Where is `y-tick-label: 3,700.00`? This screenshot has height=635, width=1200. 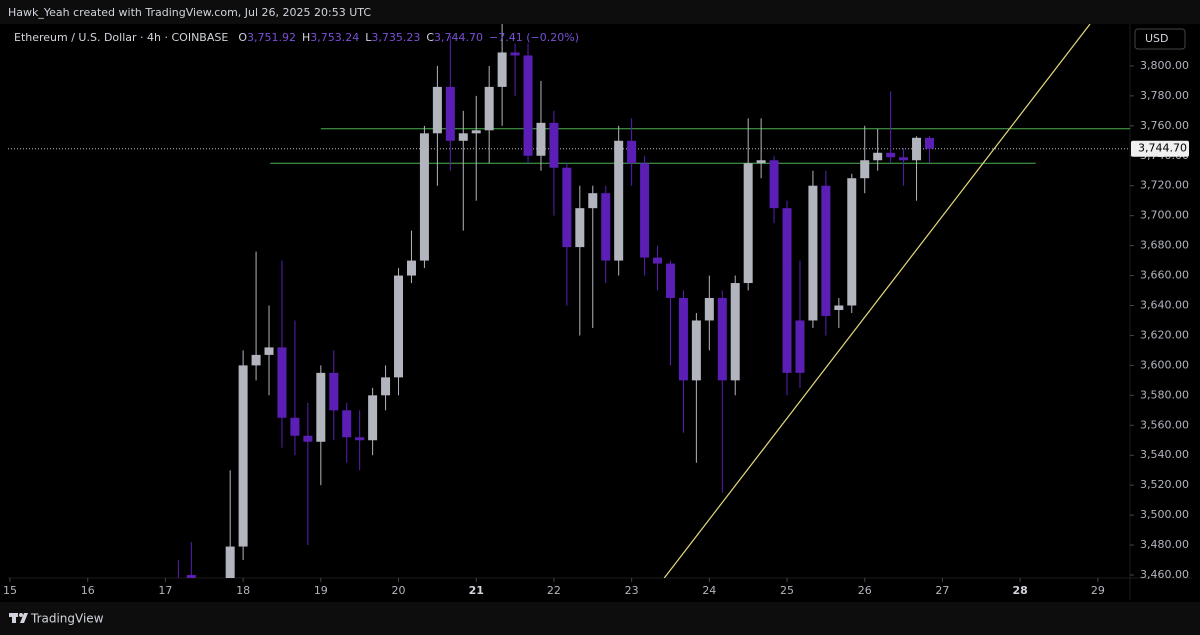 y-tick-label: 3,700.00 is located at coordinates (1164, 215).